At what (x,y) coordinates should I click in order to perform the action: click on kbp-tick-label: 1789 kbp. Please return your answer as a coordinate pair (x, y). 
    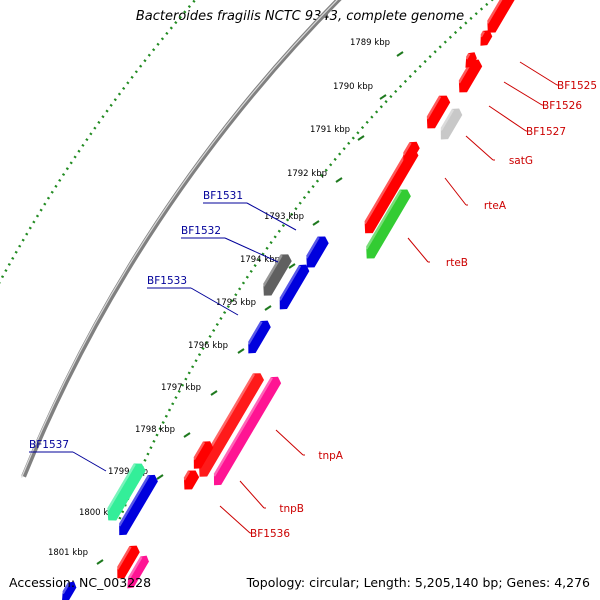
    Looking at the image, I should click on (370, 43).